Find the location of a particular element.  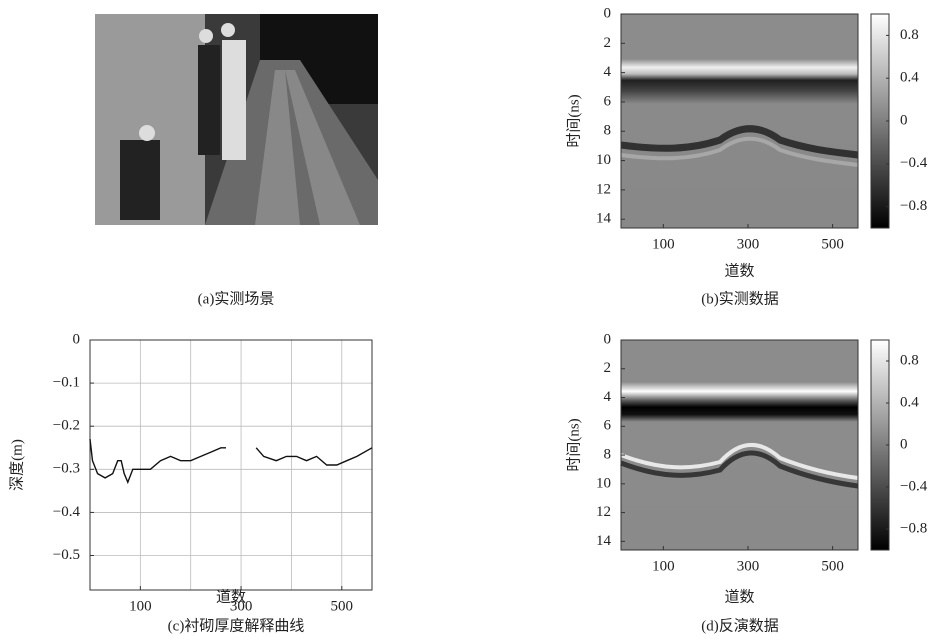

y-tick-label: −0.5 is located at coordinates (66, 555).